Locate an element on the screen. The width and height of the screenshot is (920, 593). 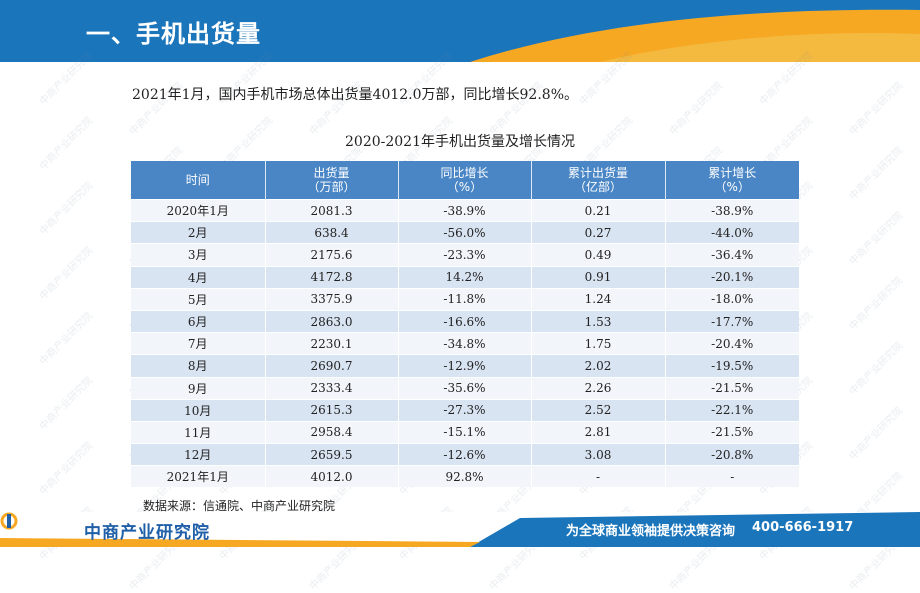
table-row: 7月 2230.1 -34.8% 1.75 -20.4% is located at coordinates (465, 343).